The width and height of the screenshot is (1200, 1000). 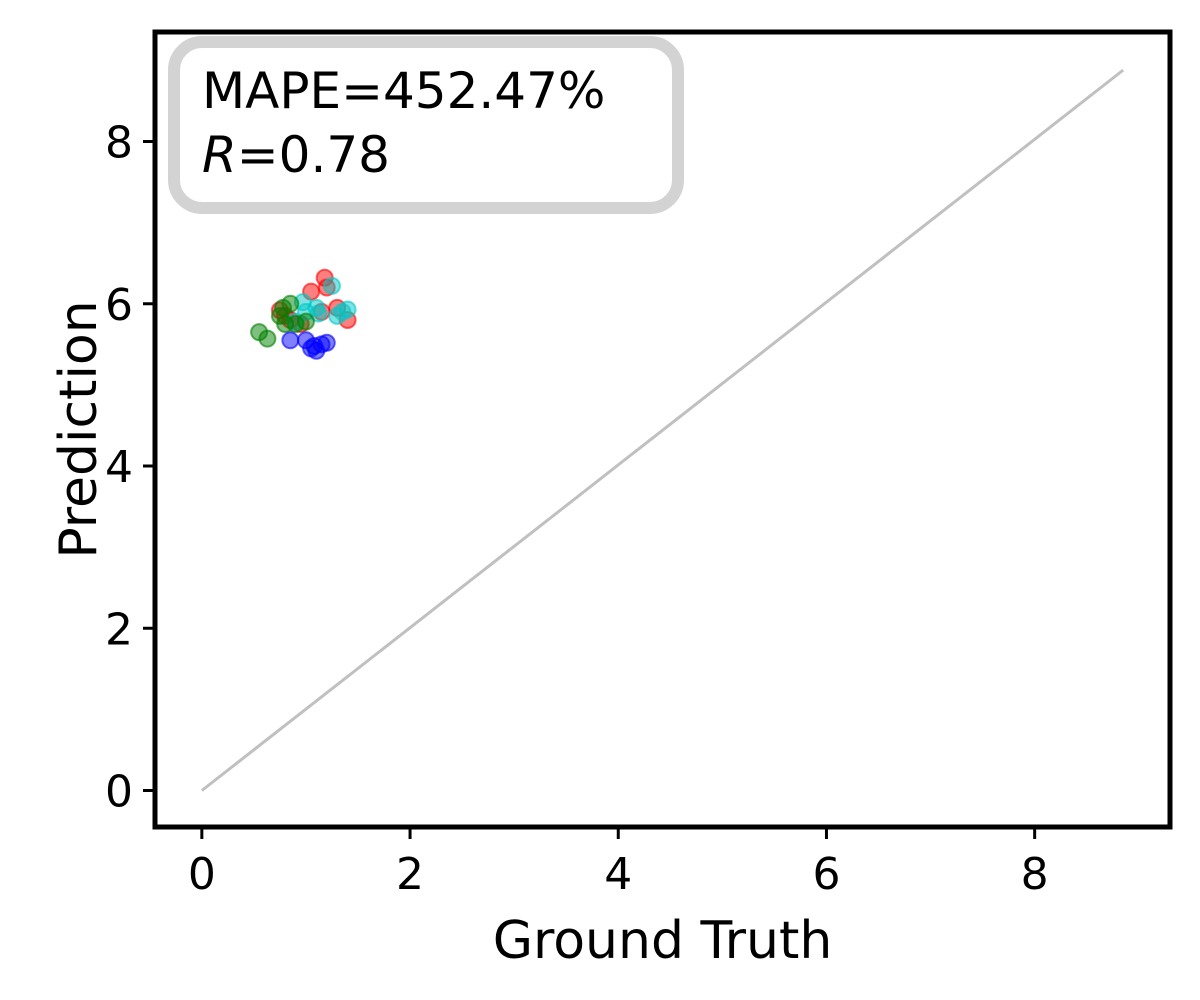 What do you see at coordinates (219, 155) in the screenshot?
I see `r-symbol: R` at bounding box center [219, 155].